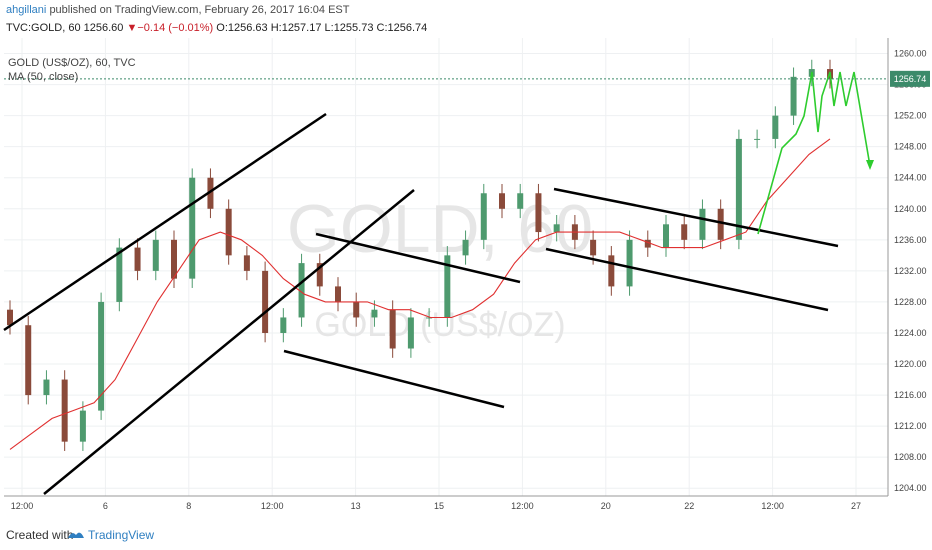  I want to click on y-tick-label: 1216.00, so click(910, 395).